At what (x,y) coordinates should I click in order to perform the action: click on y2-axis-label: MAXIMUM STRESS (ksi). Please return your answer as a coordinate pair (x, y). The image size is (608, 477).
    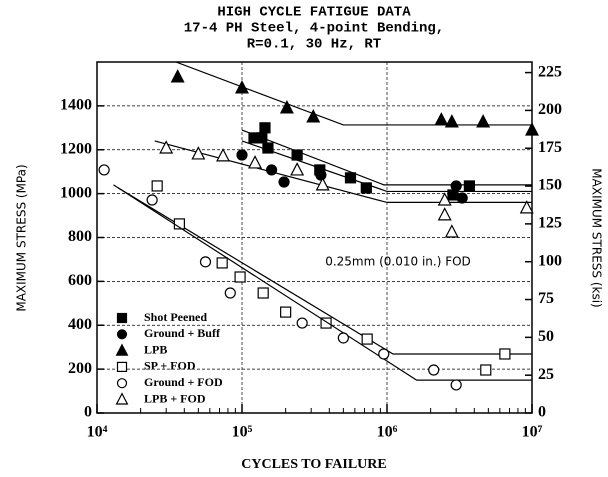
    Looking at the image, I should click on (597, 237).